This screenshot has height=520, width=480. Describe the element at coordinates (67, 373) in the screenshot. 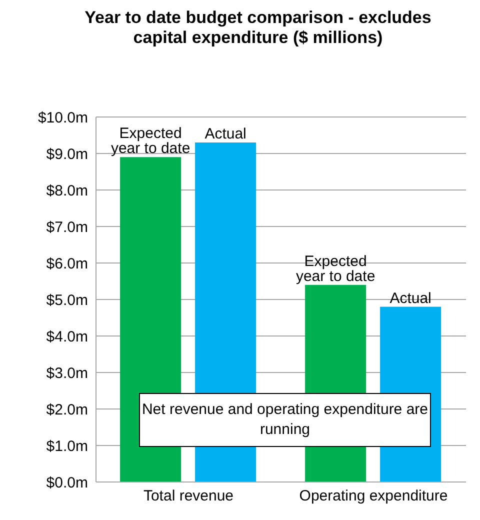

I see `y-tick-label: $3.0m` at that location.